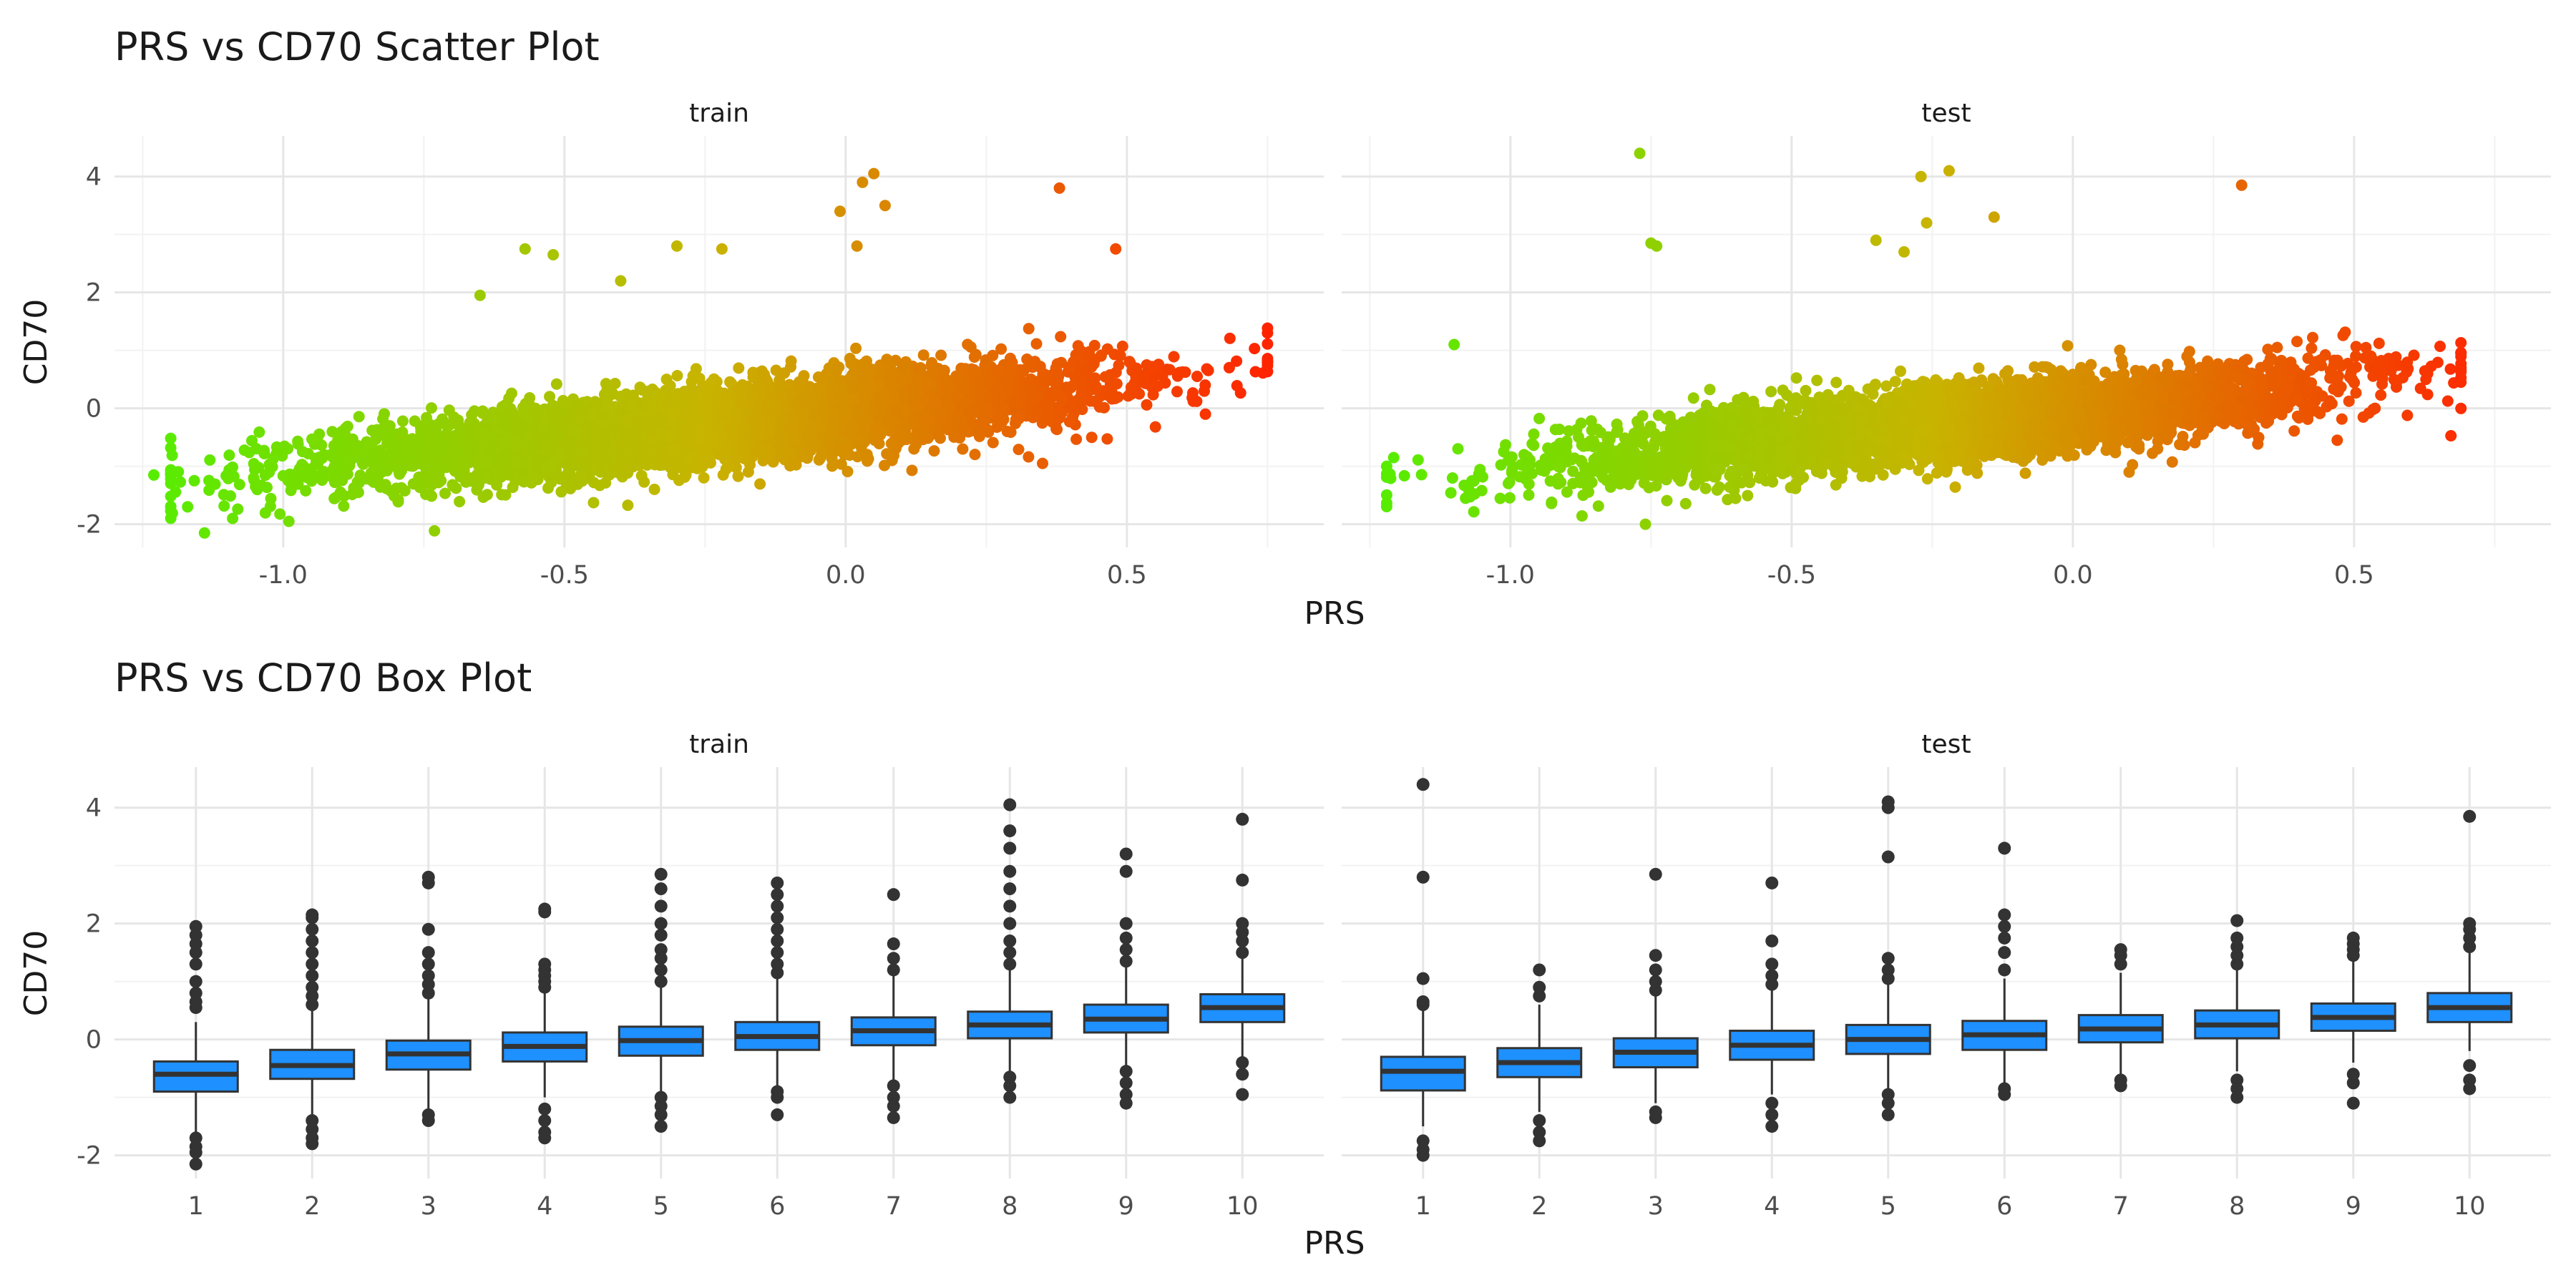  Describe the element at coordinates (1946, 113) in the screenshot. I see `scatter-strip-test: test` at that location.